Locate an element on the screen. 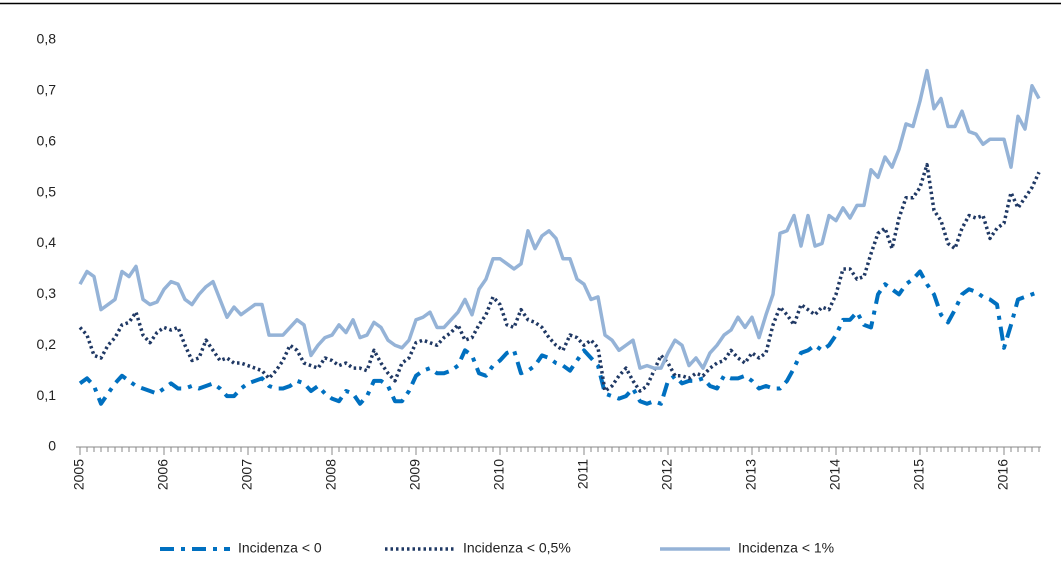  y-tick-label: 0,7 is located at coordinates (47, 90).